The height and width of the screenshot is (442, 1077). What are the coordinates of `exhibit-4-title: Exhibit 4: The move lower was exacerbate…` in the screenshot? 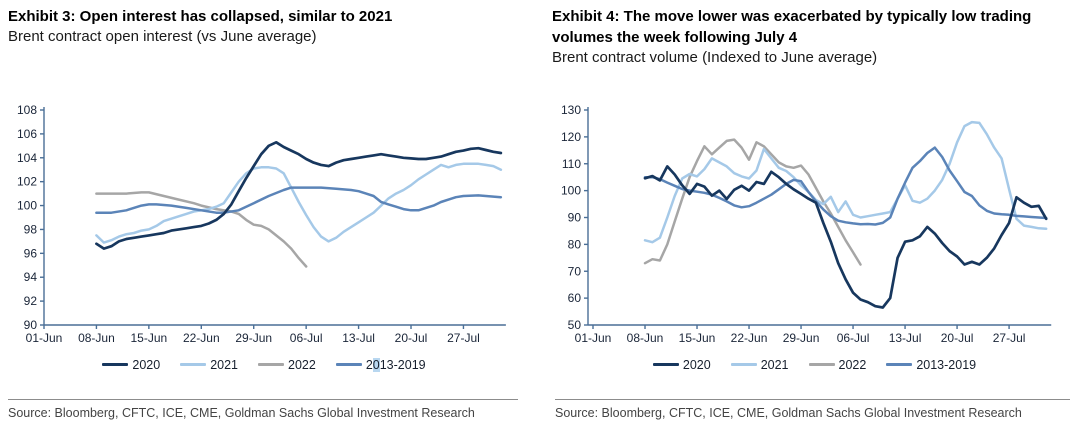 It's located at (792, 27).